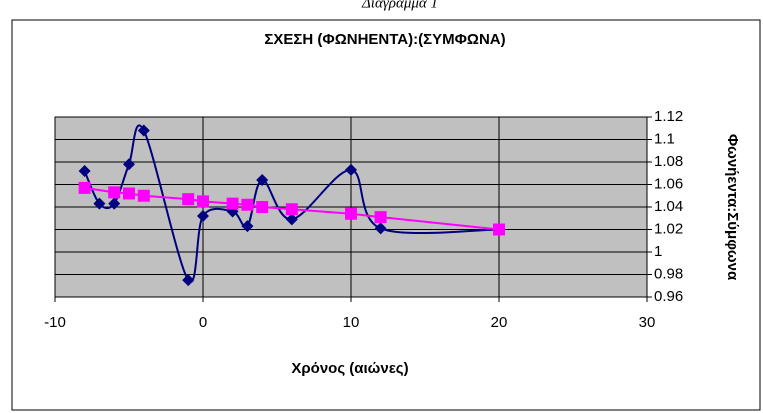  What do you see at coordinates (668, 183) in the screenshot?
I see `y-tick-label: 1.06` at bounding box center [668, 183].